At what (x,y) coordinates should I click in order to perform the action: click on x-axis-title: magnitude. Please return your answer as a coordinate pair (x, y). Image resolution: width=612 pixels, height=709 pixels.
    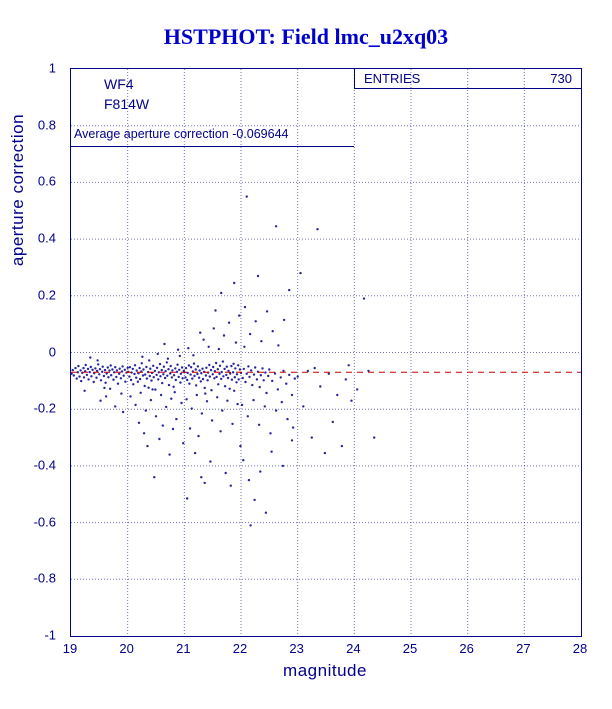
    Looking at the image, I should click on (325, 670).